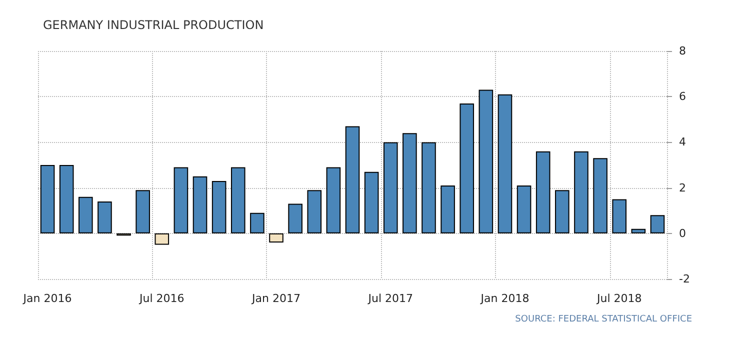 This screenshot has height=340, width=730. I want to click on y-tick-label: 2, so click(682, 187).